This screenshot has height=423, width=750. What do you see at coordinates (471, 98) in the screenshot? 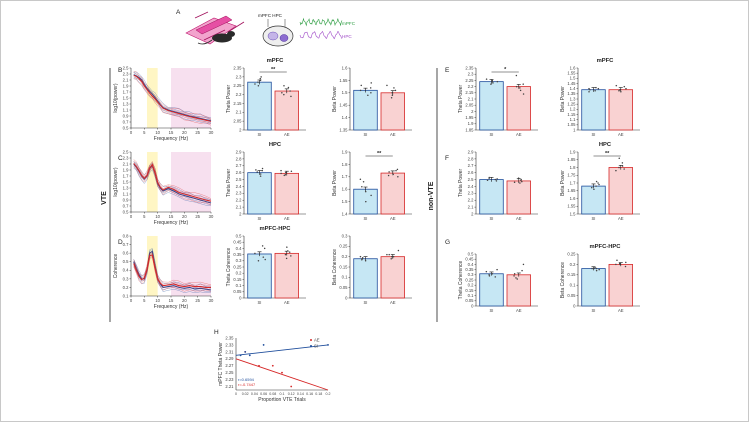
I see `y-tick-label: 2.1` at bounding box center [471, 98].